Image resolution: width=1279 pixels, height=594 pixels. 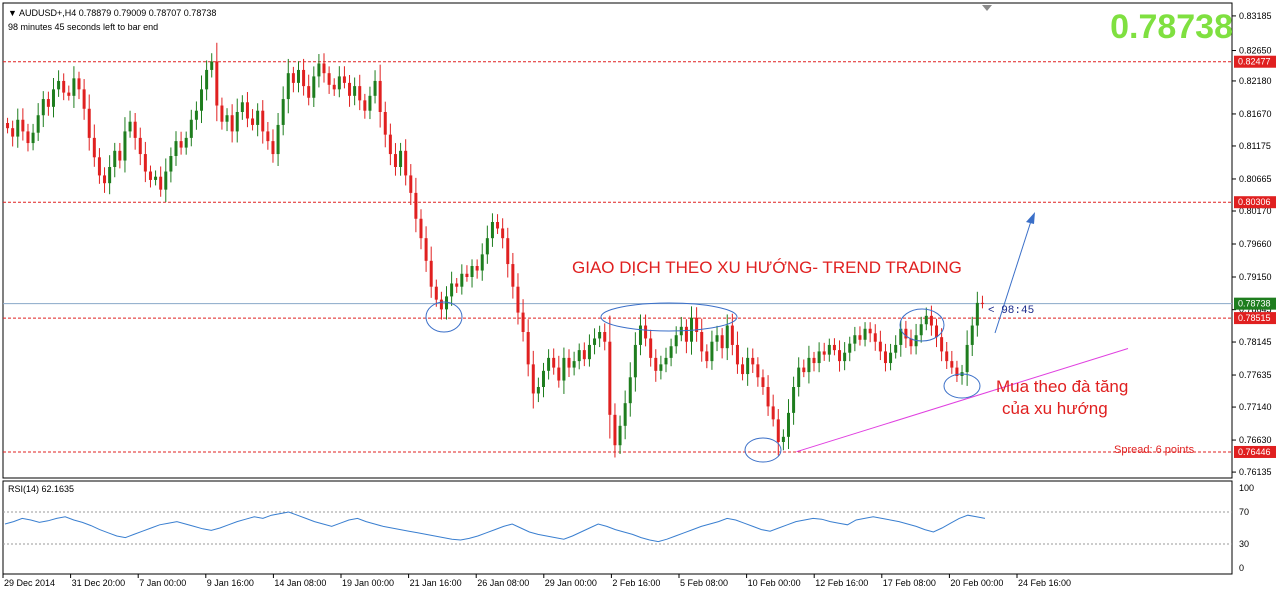 I want to click on chart-shift-marker, so click(x=987, y=8).